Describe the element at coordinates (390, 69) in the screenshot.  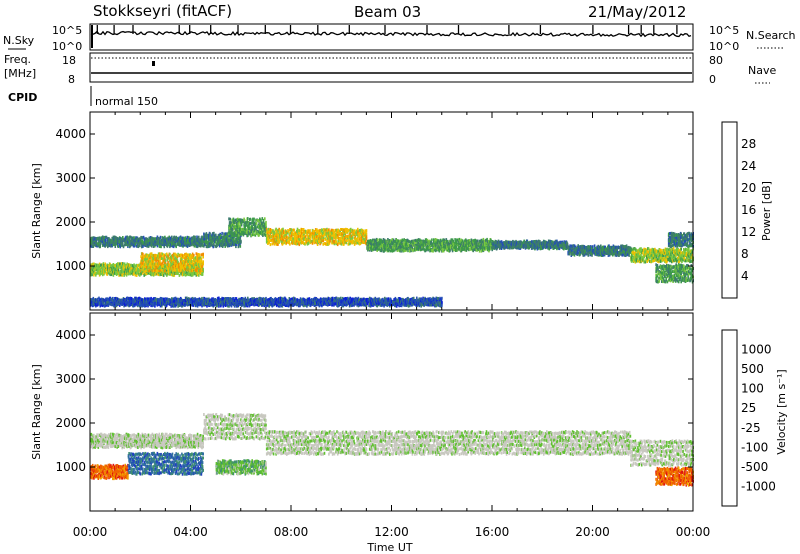
I see `freq-panel: Freq. [MHz] 18 8 80 0 Nave` at that location.